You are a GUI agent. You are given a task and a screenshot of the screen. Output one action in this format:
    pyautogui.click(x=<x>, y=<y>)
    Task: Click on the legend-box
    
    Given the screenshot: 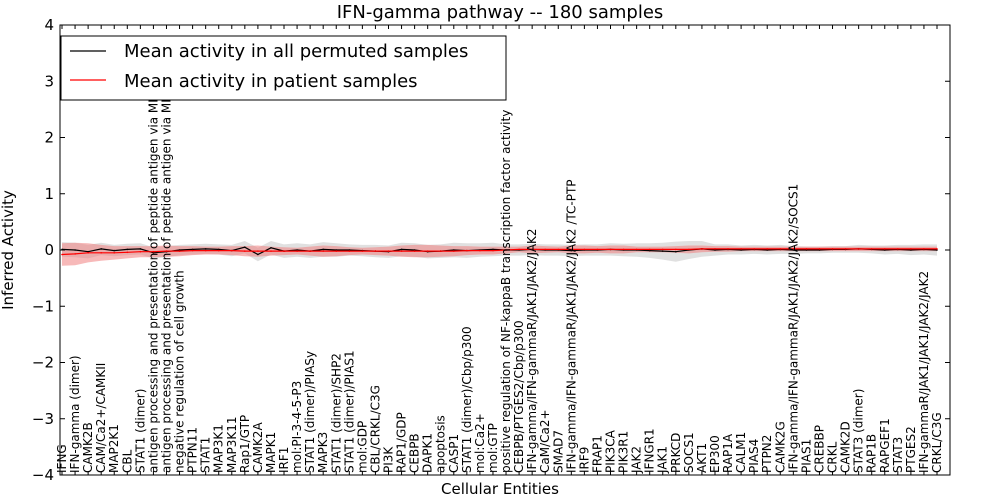 What is the action you would take?
    pyautogui.click(x=283, y=68)
    